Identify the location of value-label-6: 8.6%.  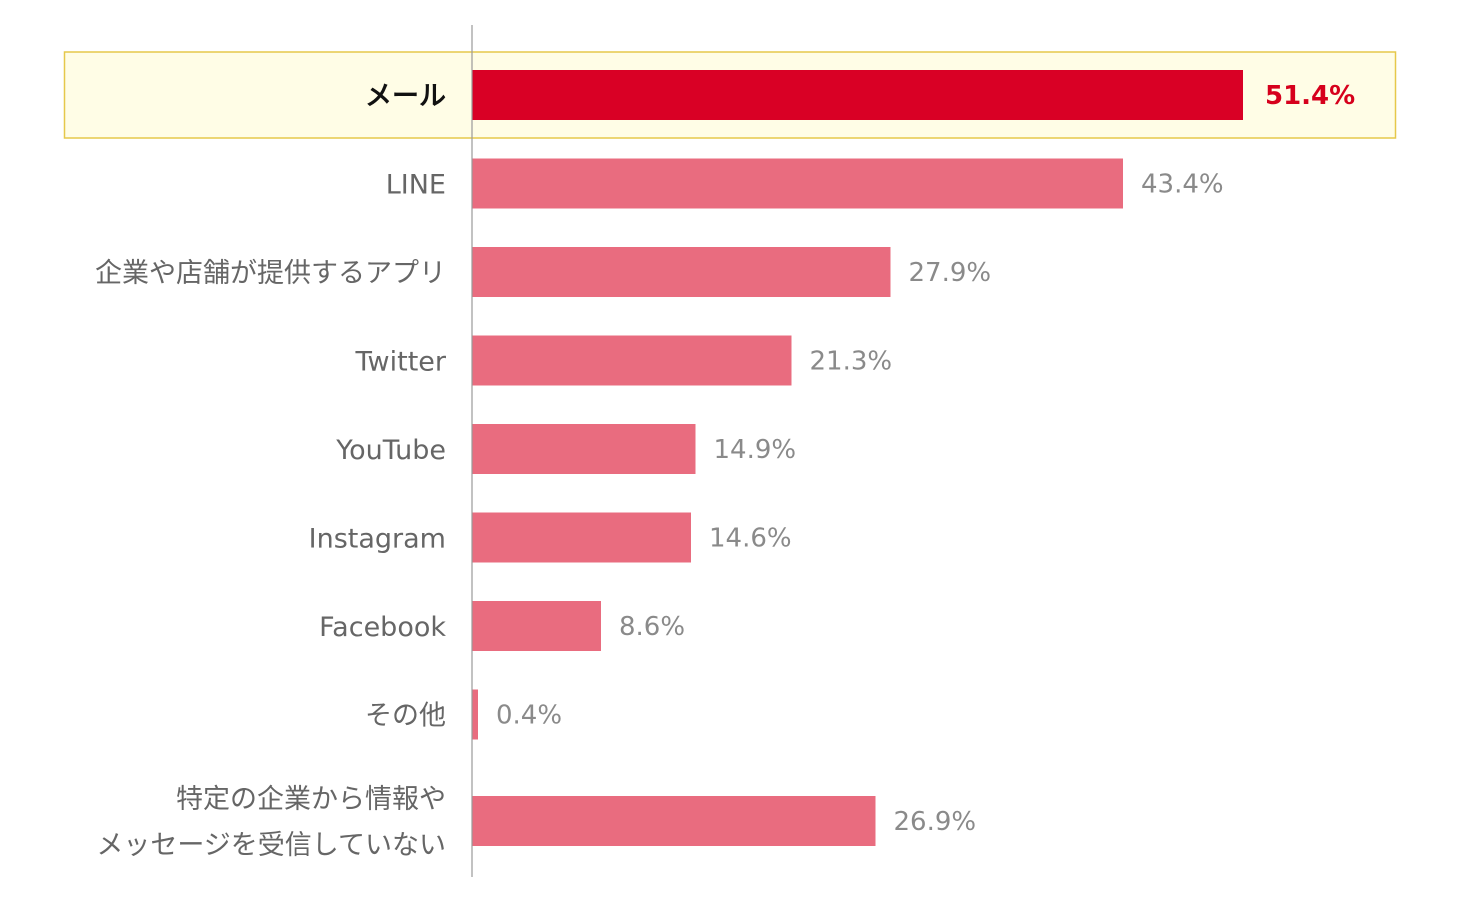
(652, 627).